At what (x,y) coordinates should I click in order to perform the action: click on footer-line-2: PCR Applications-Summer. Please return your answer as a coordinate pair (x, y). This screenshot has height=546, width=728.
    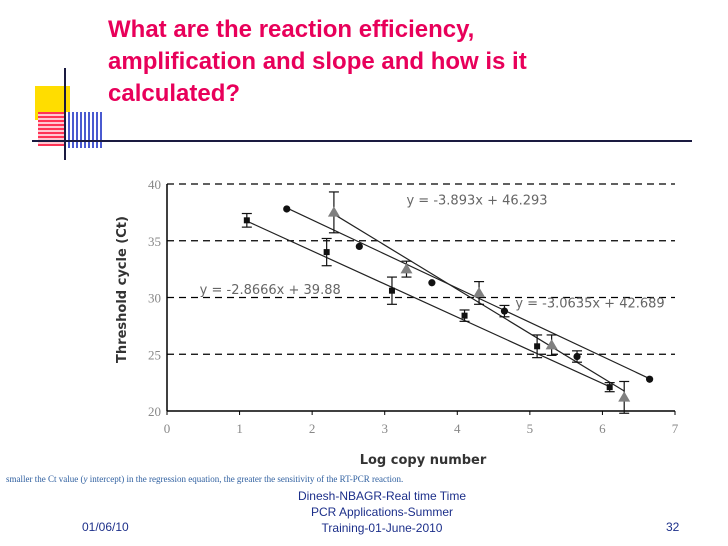
    Looking at the image, I should click on (382, 512).